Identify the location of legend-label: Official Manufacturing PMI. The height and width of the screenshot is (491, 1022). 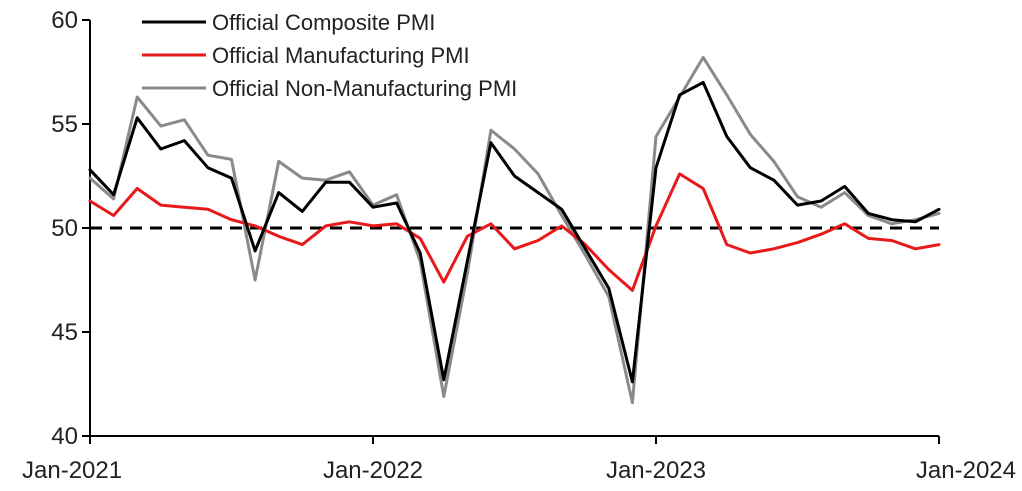
(341, 55).